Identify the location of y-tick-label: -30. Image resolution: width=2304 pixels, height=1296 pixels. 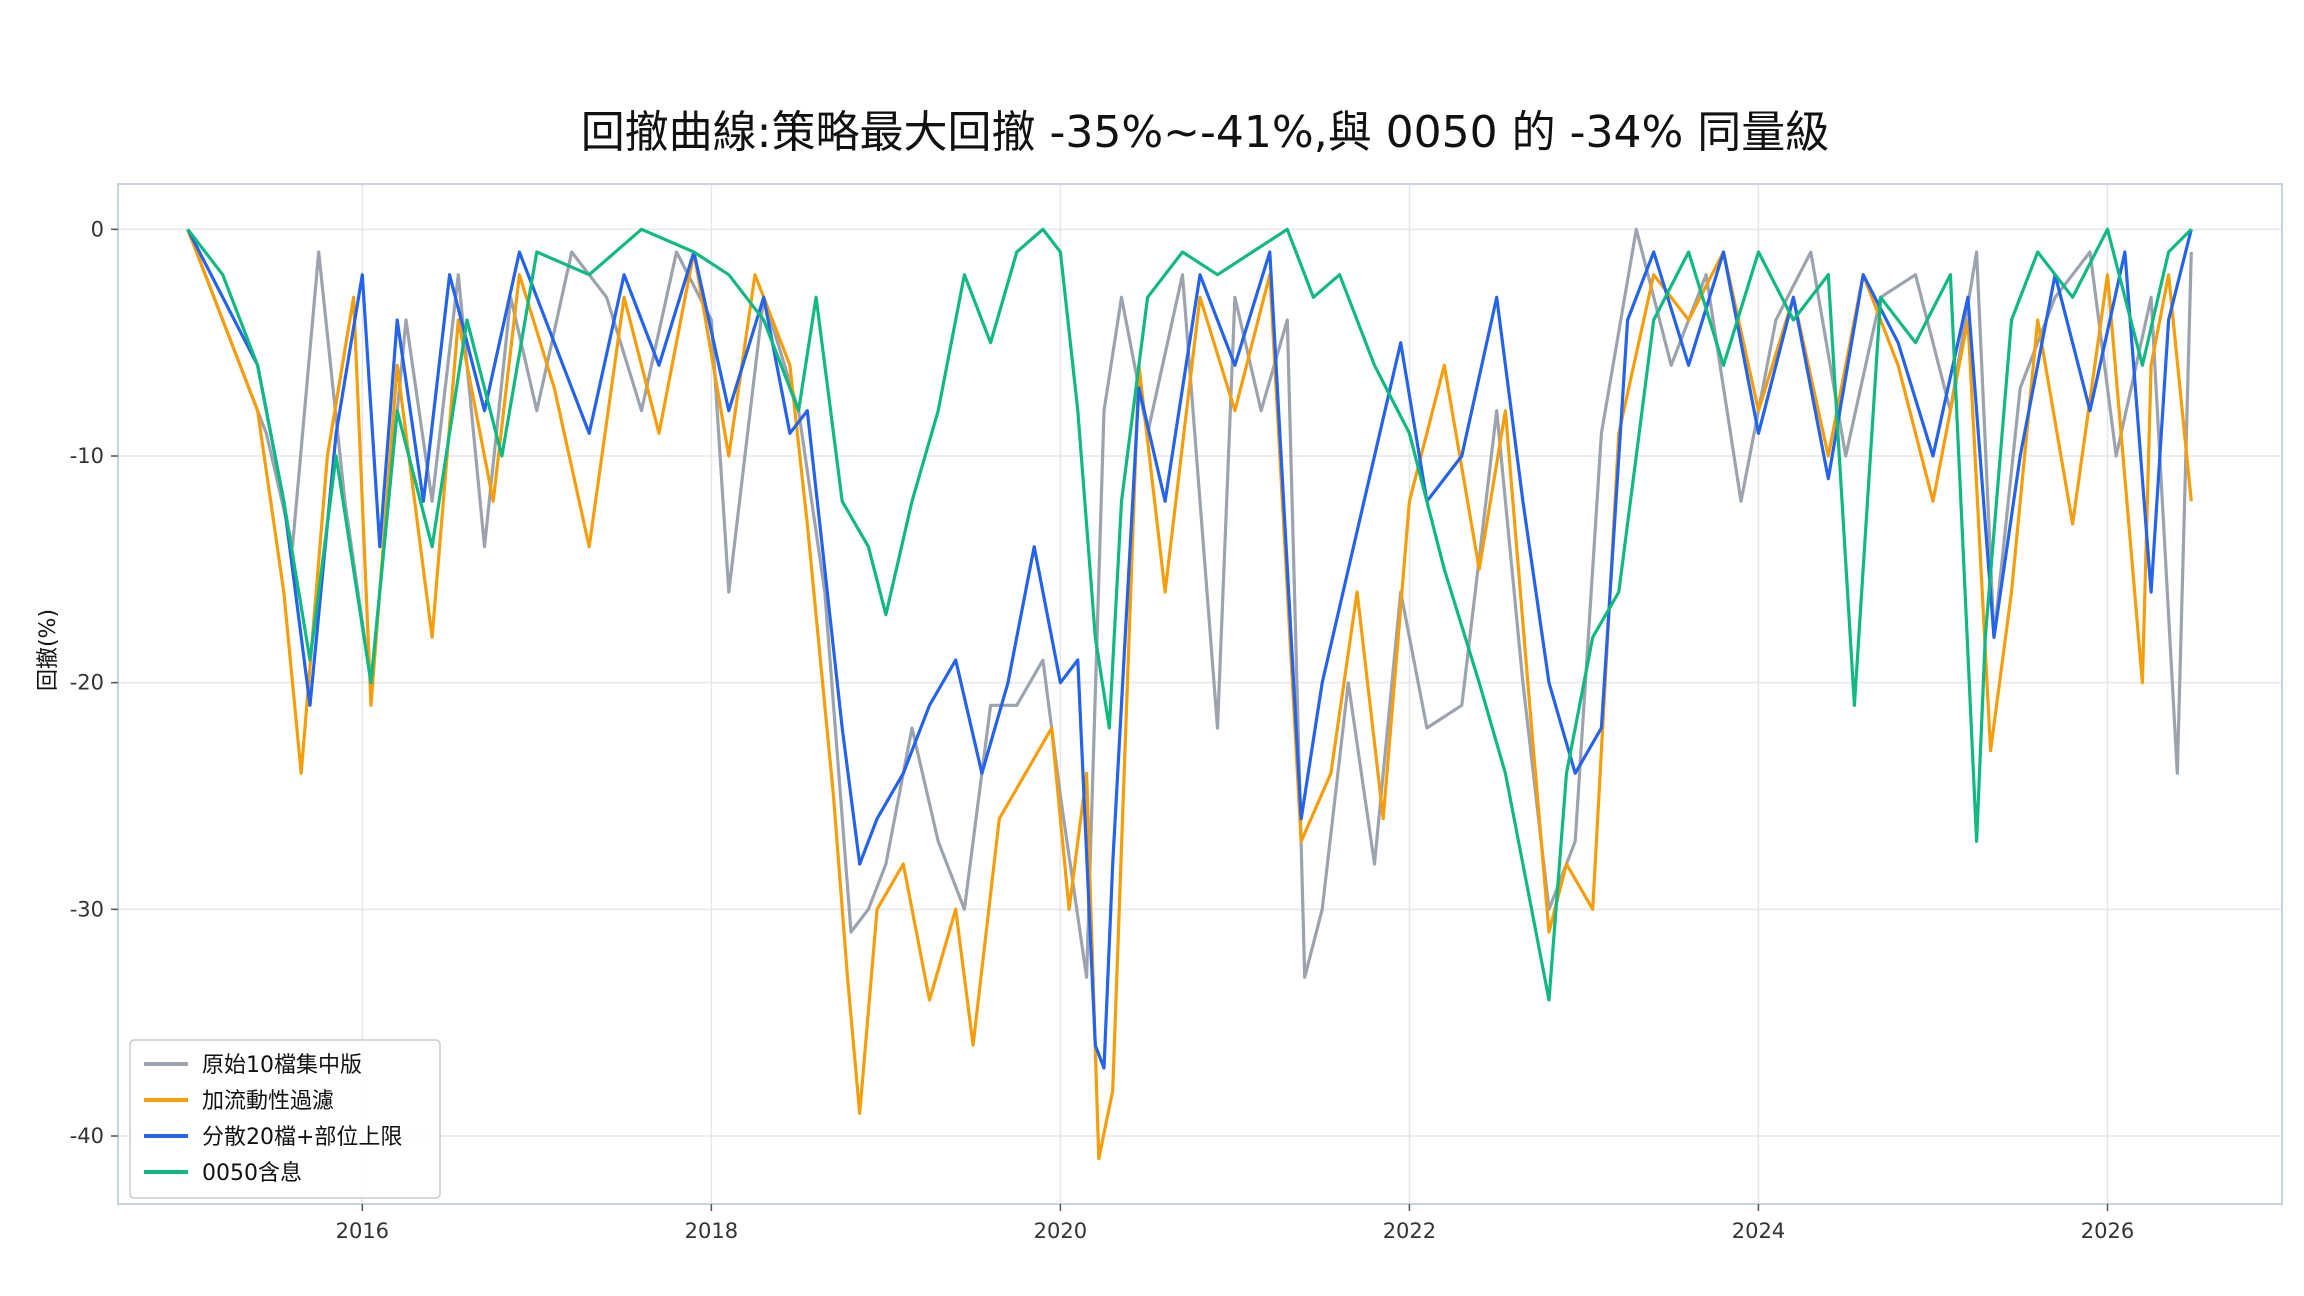
(87, 909).